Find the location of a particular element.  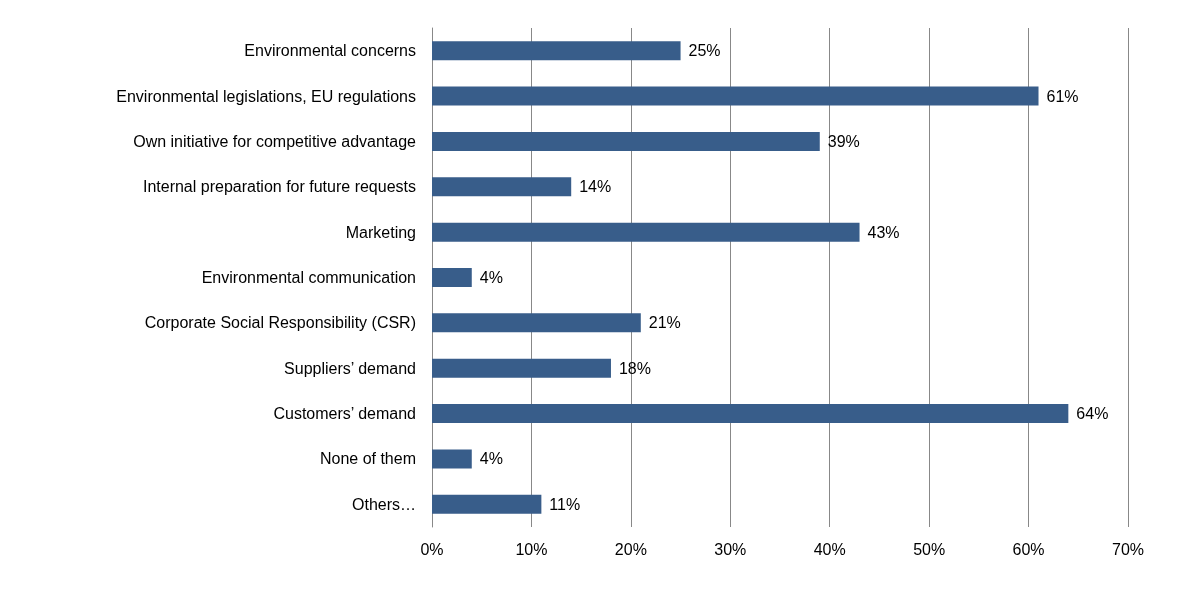

y-tick-label: Corporate Social Responsibility (CSR) is located at coordinates (280, 323).